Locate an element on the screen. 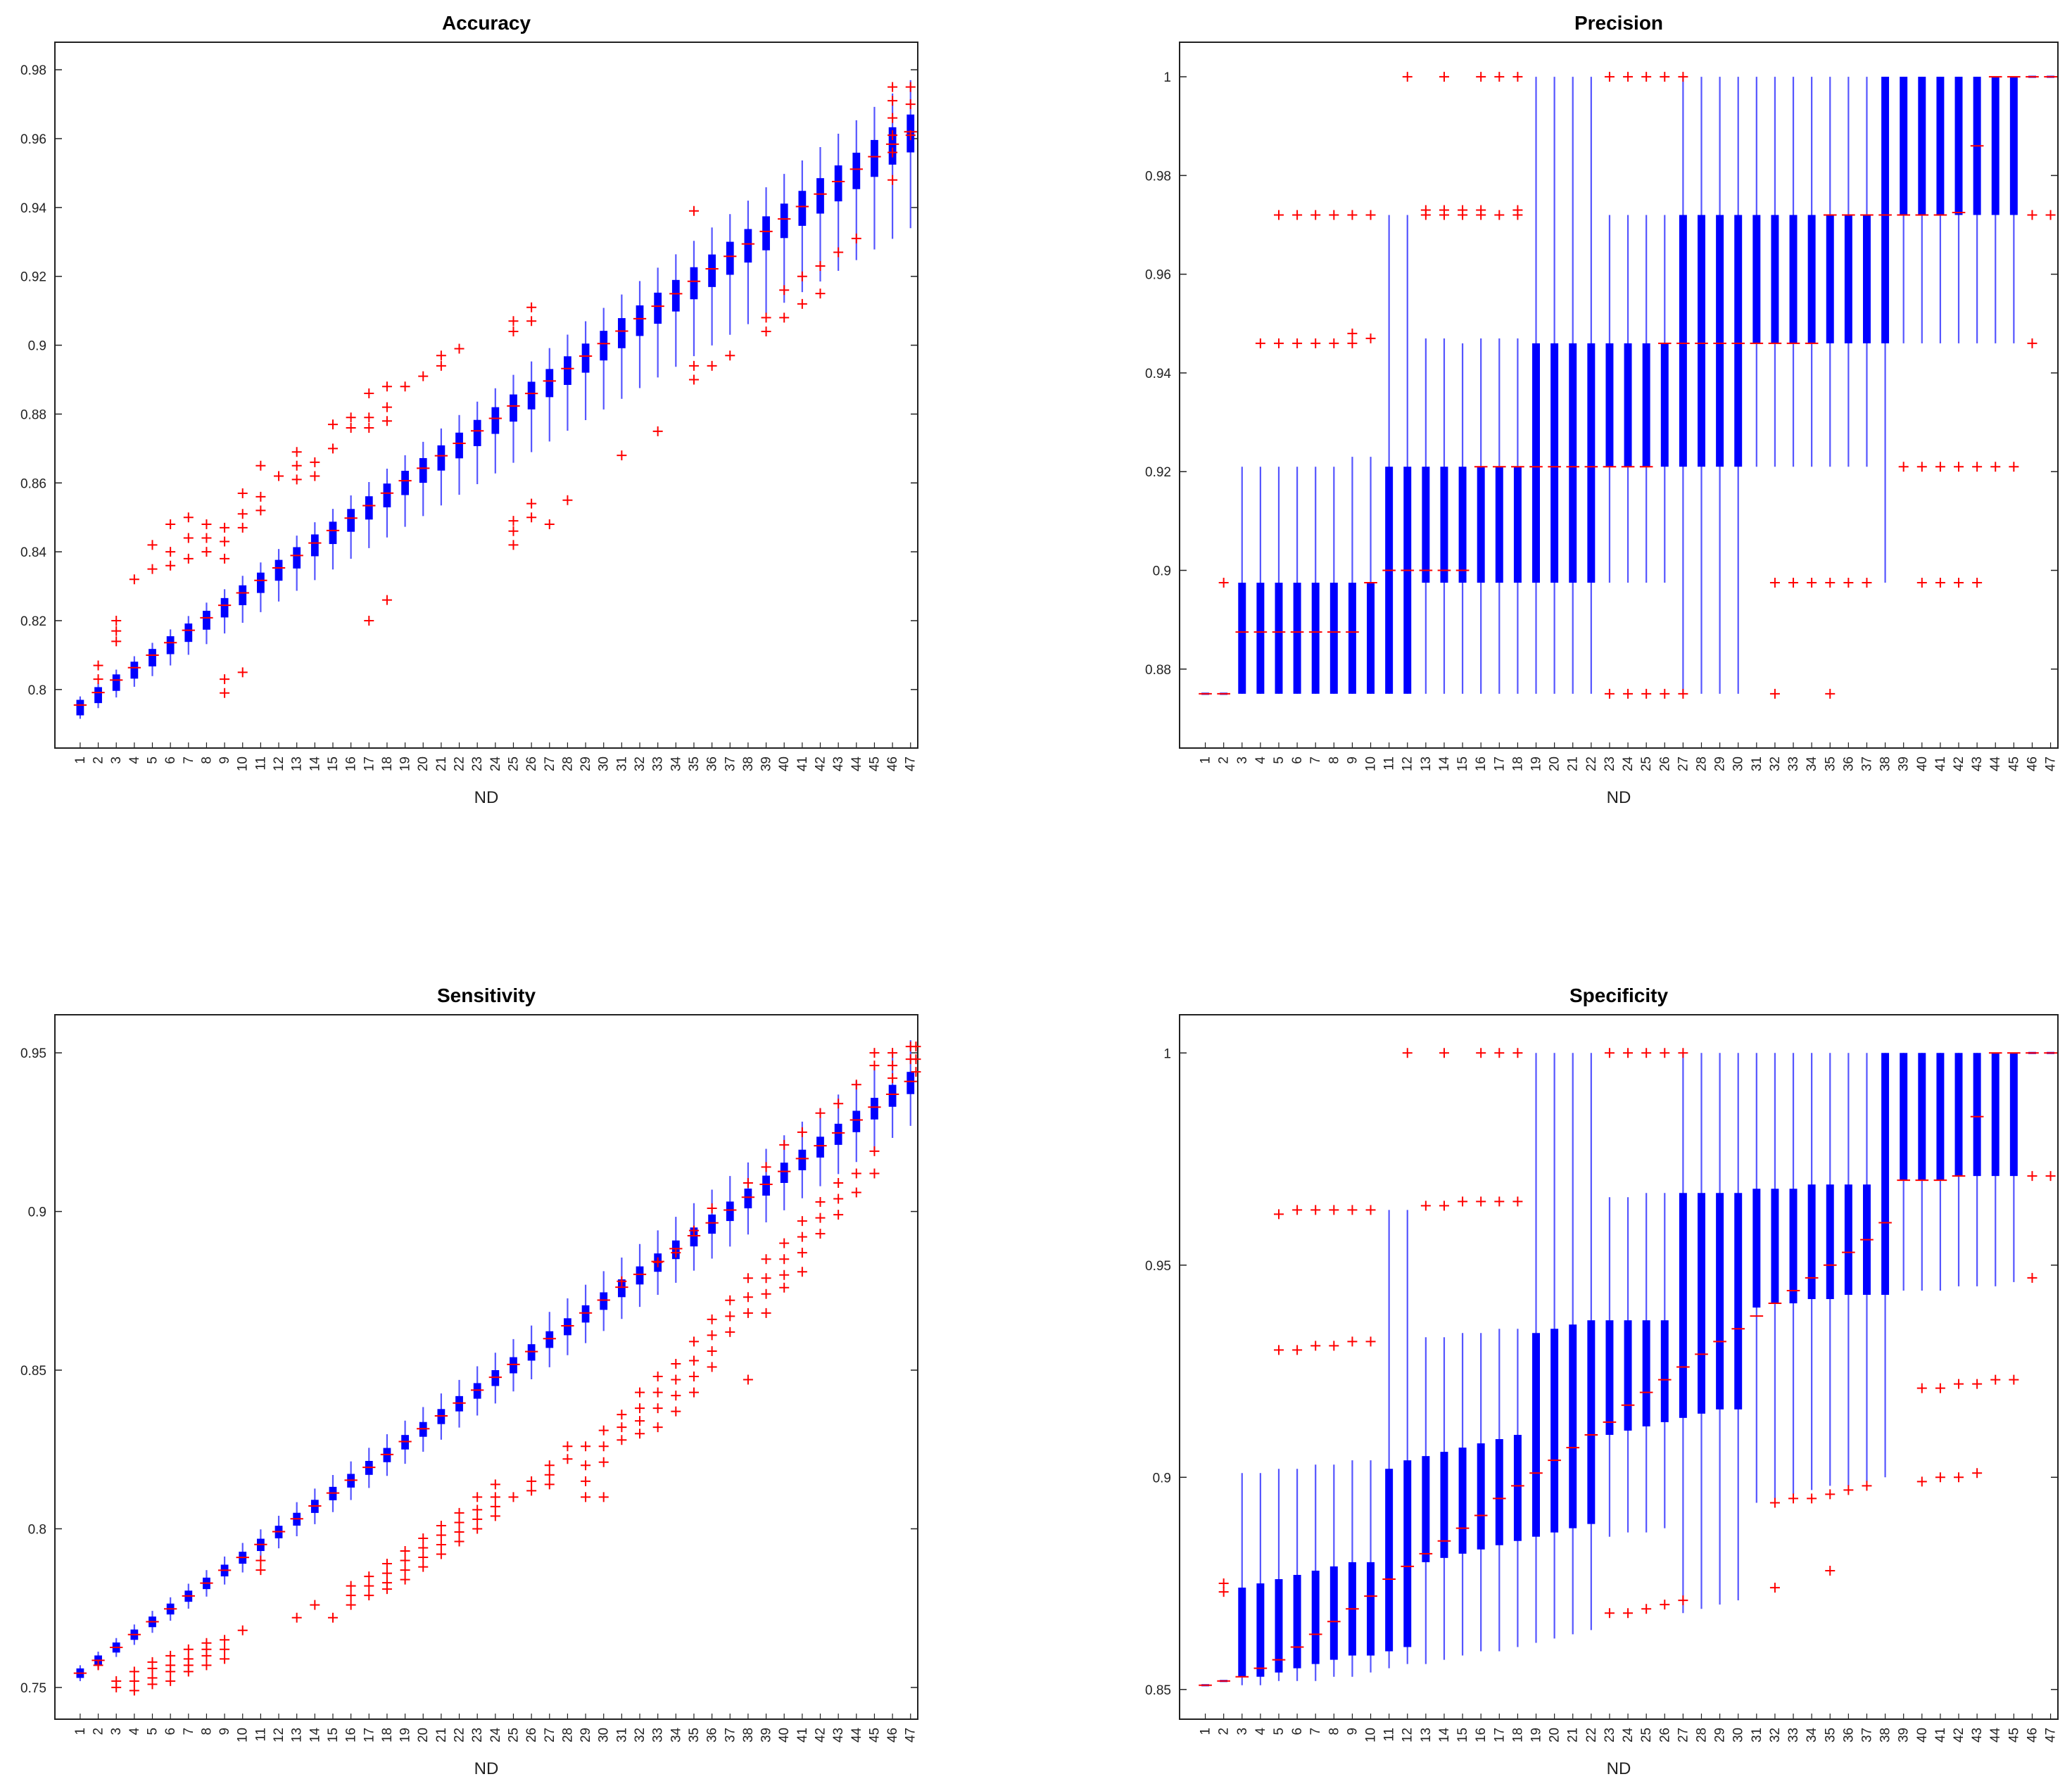  x-tick-label: 26 is located at coordinates (1664, 763).